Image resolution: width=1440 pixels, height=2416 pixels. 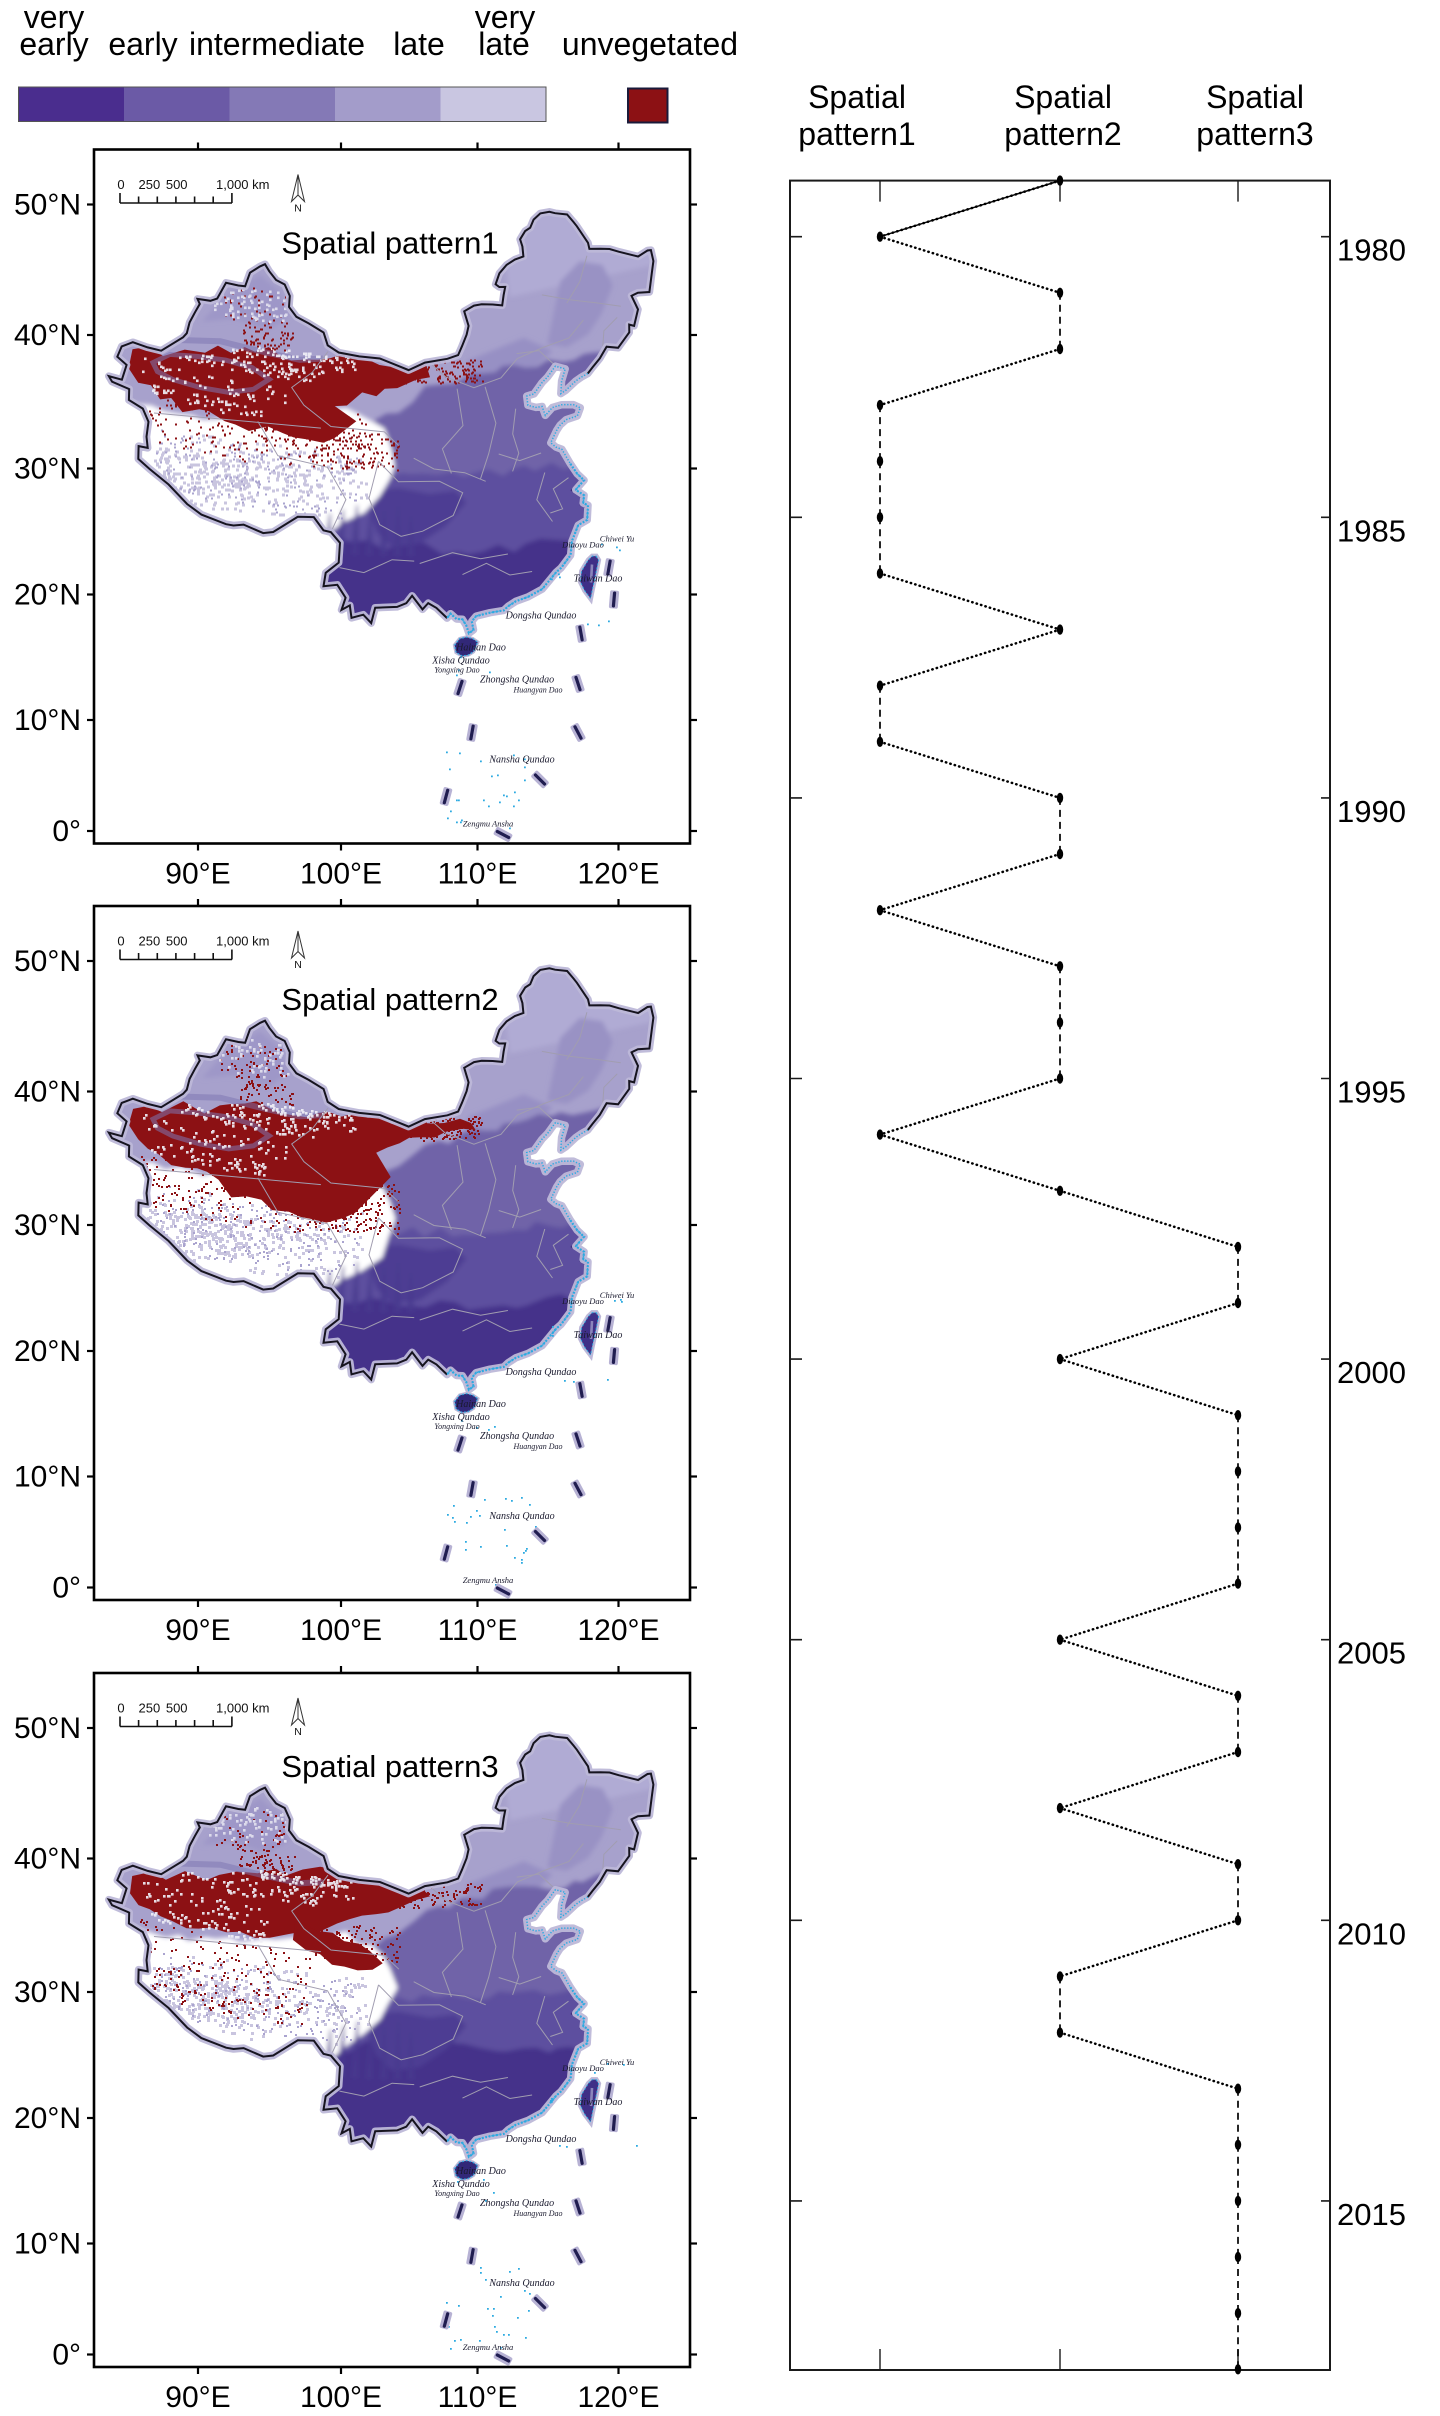 I want to click on svg-text: 1985, so click(x=1371, y=530).